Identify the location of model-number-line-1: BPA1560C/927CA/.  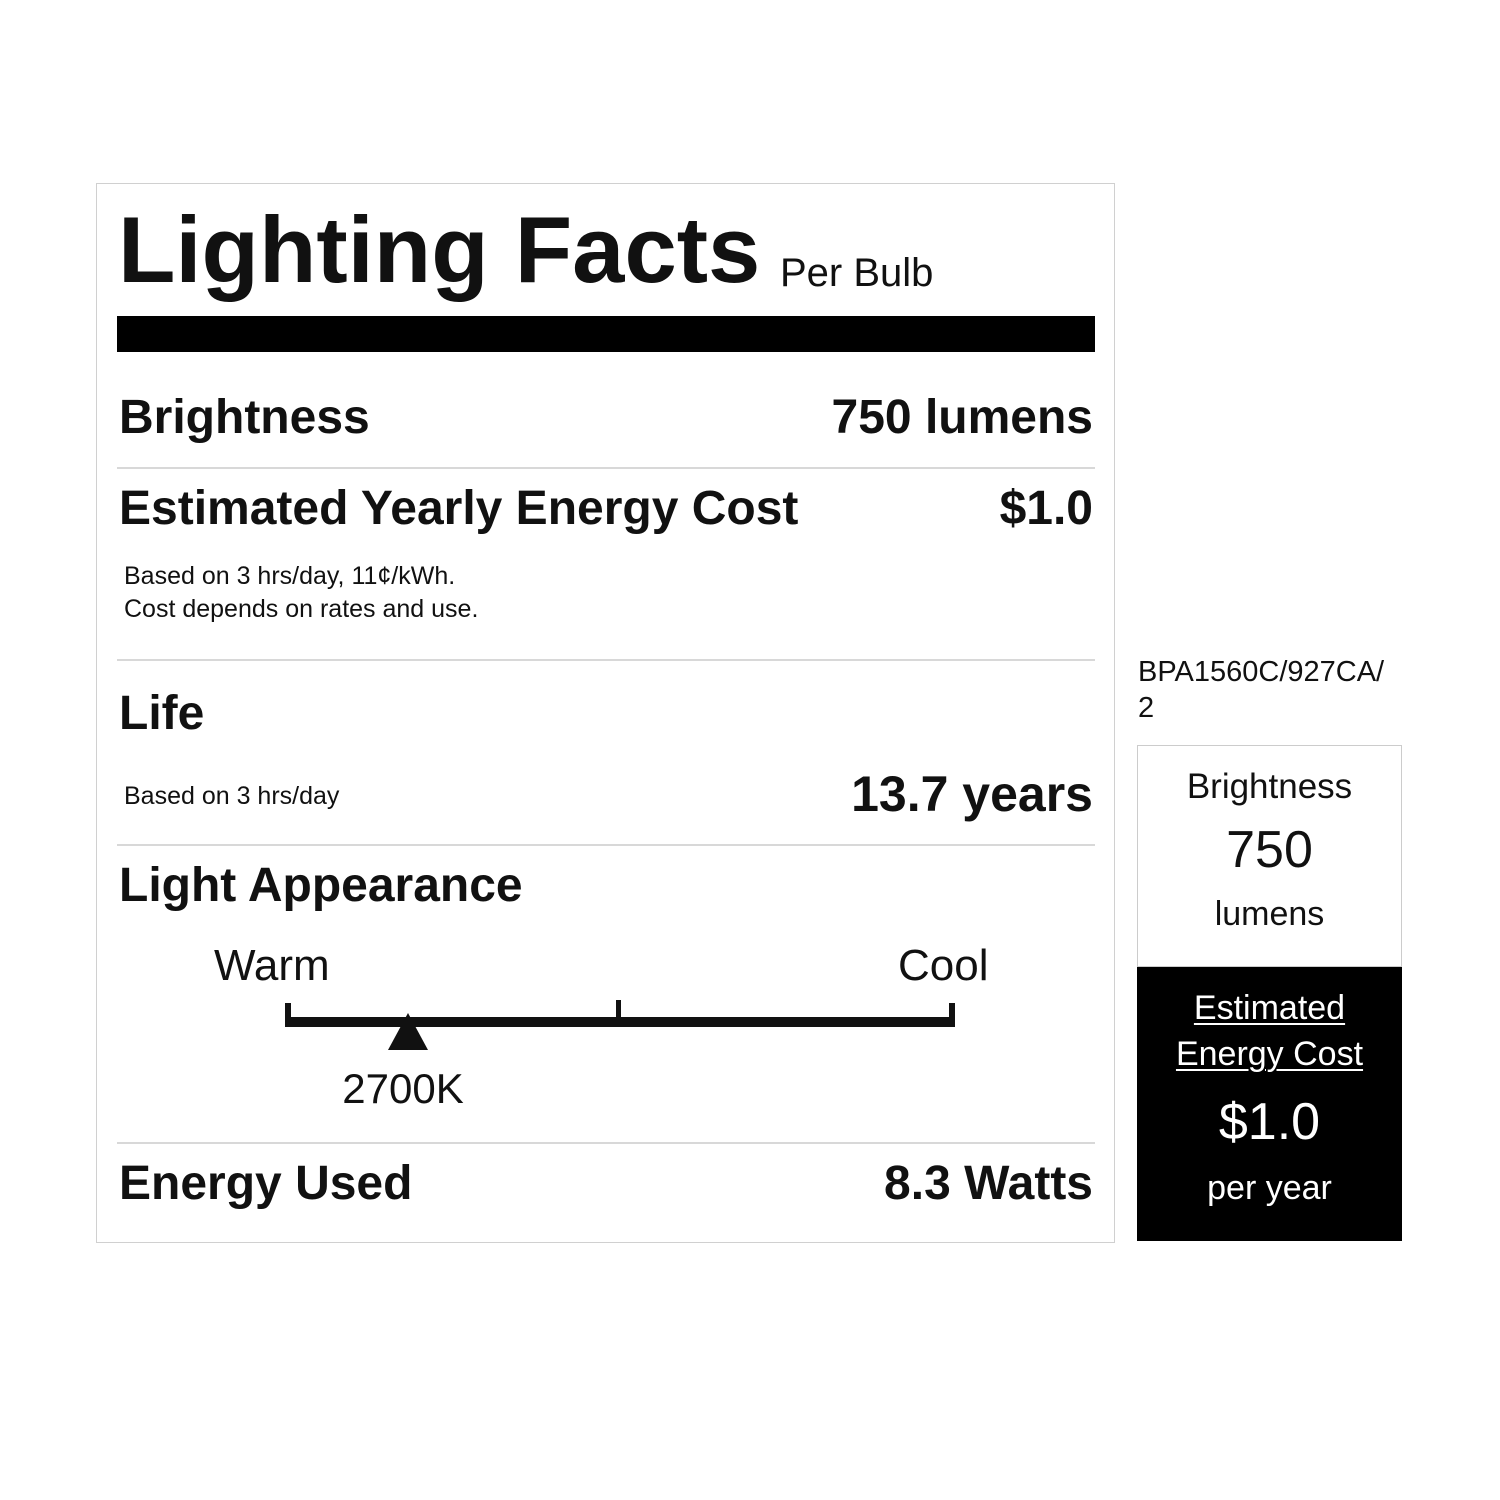
(1261, 672).